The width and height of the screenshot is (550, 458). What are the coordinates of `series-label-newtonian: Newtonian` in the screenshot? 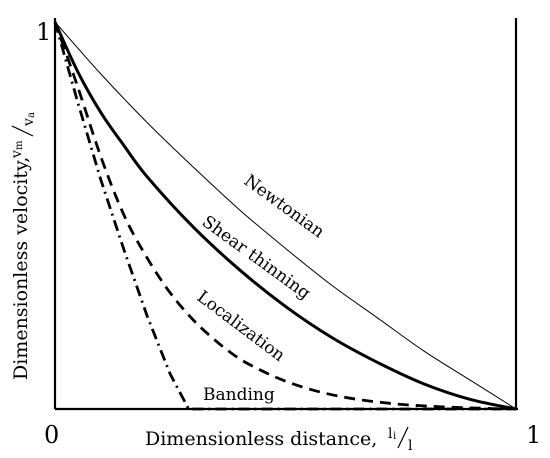 It's located at (284, 206).